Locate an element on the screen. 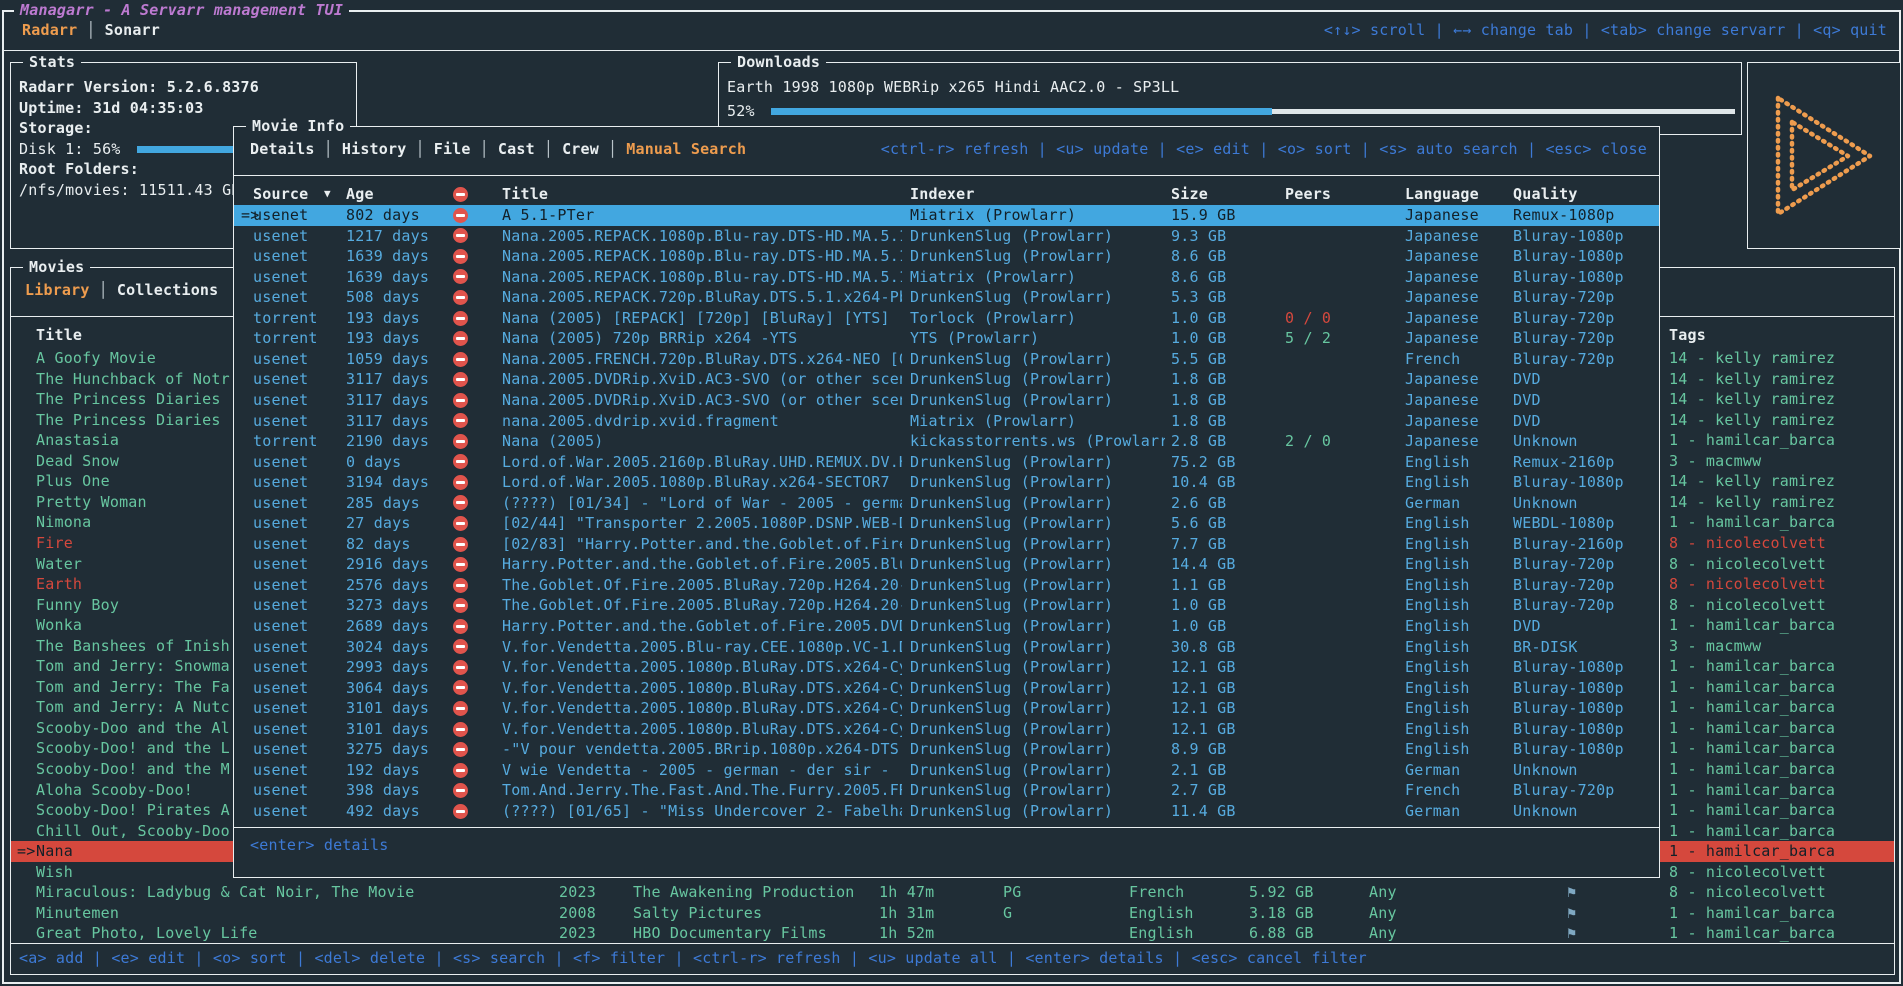 This screenshot has width=1903, height=986. library-row: The Hunchback of Notr 14 - kelly ramirez is located at coordinates (952, 379).